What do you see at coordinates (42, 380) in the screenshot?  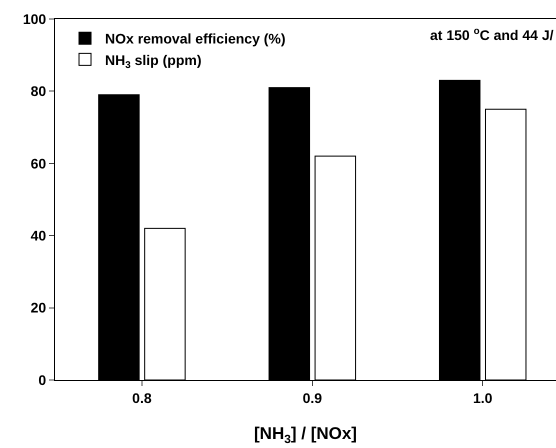 I see `y-tick-label: 0` at bounding box center [42, 380].